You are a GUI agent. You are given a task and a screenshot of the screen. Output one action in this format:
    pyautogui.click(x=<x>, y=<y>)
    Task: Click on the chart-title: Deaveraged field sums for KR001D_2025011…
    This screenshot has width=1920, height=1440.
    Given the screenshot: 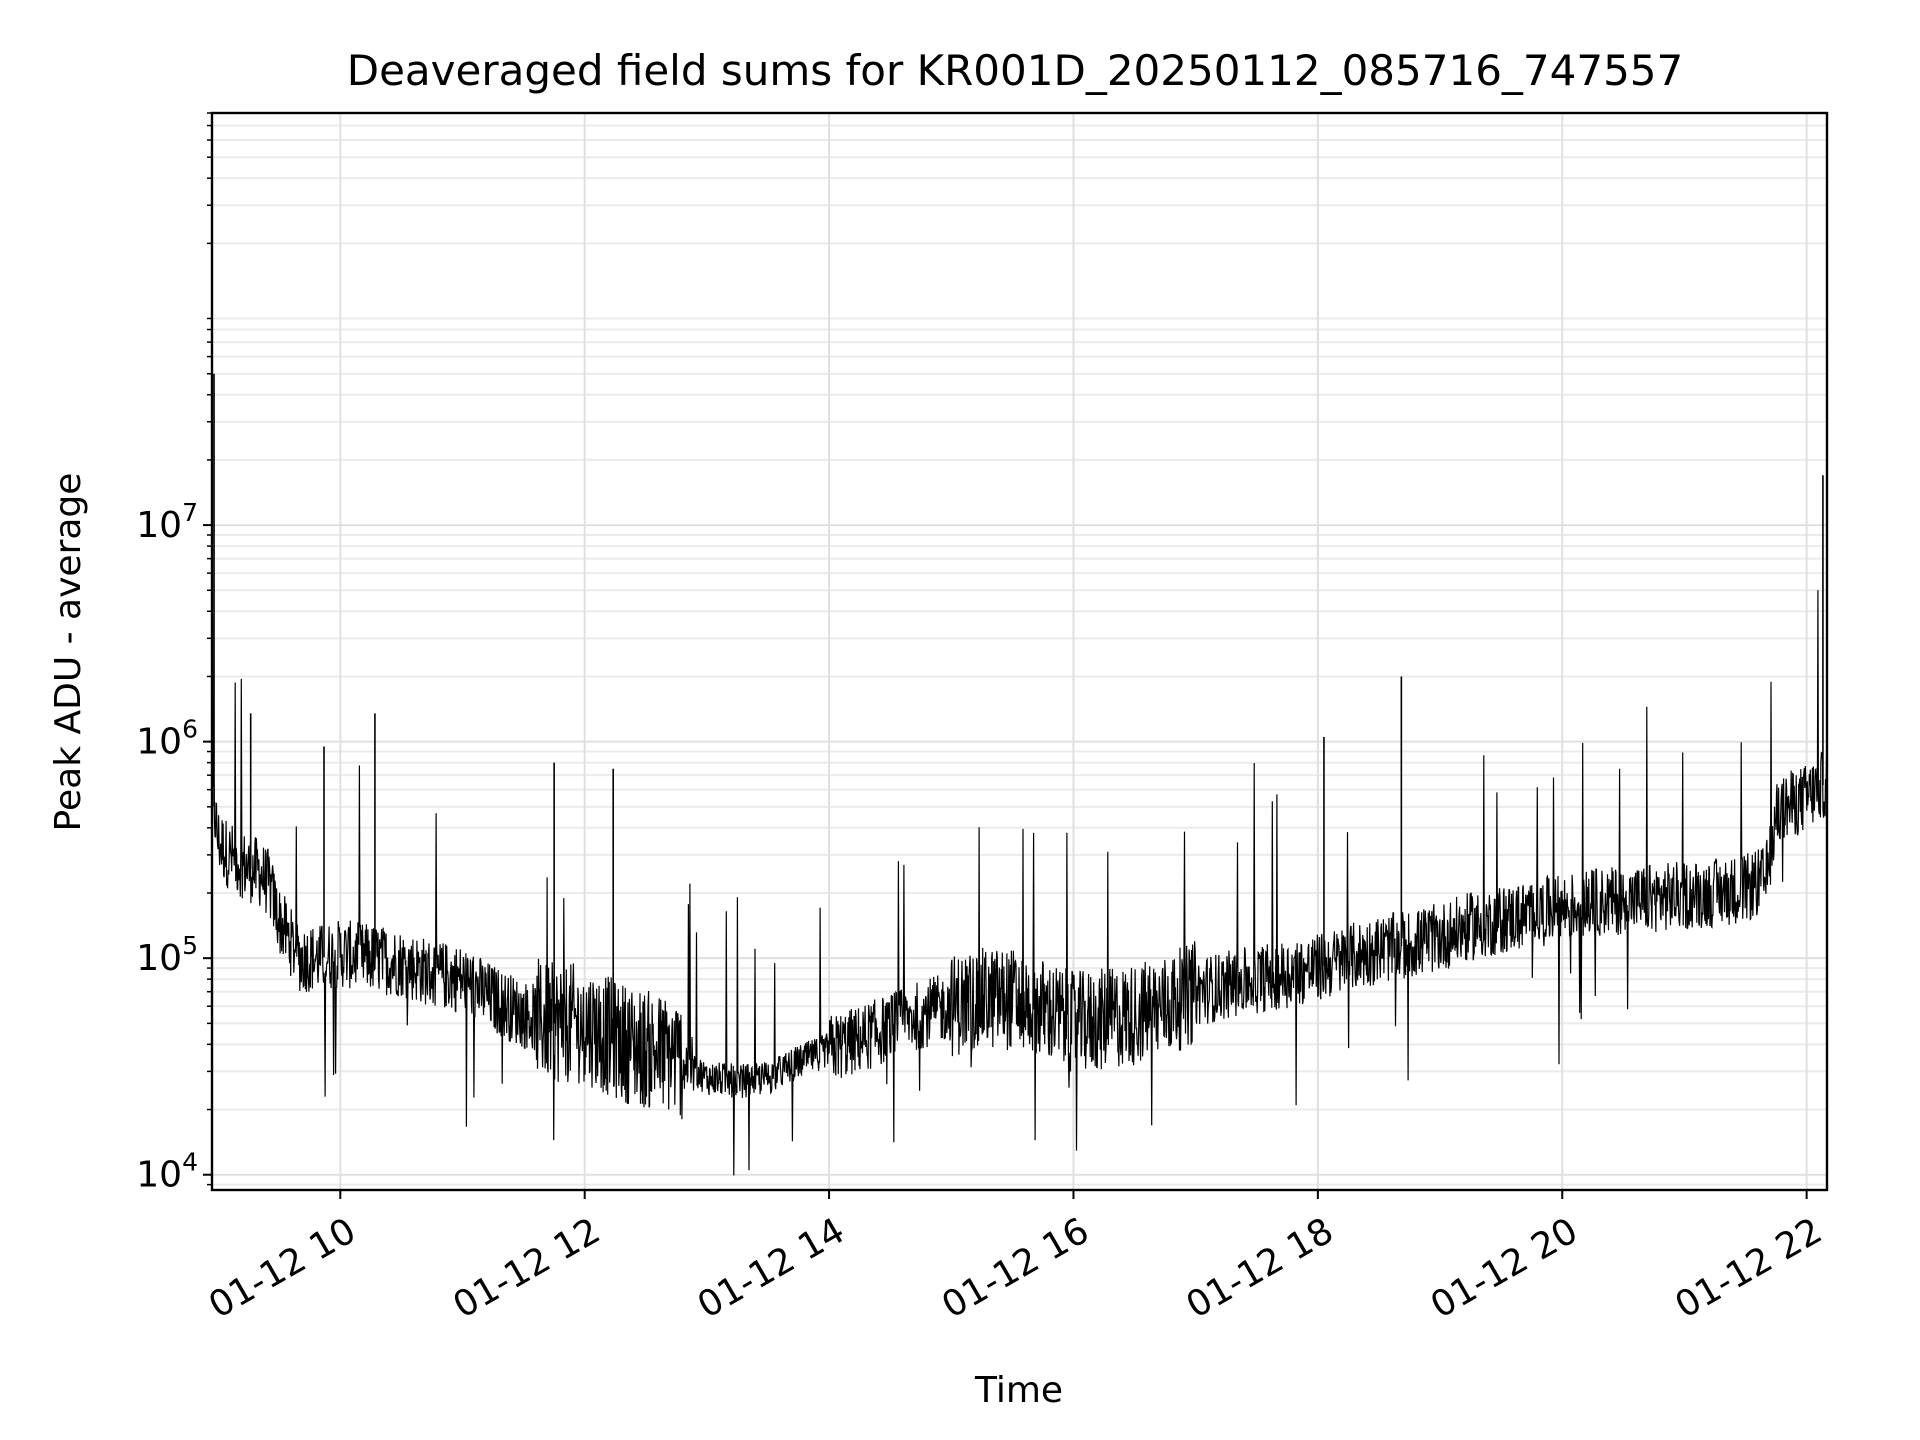 What is the action you would take?
    pyautogui.click(x=1015, y=70)
    